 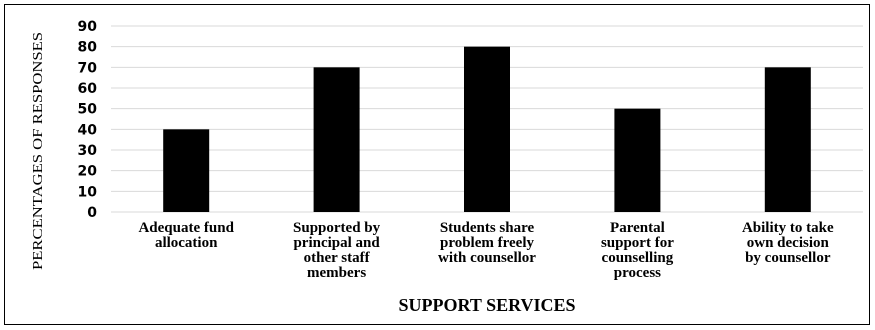 I want to click on category-label-1: Adequate fund allocation, so click(x=186, y=235).